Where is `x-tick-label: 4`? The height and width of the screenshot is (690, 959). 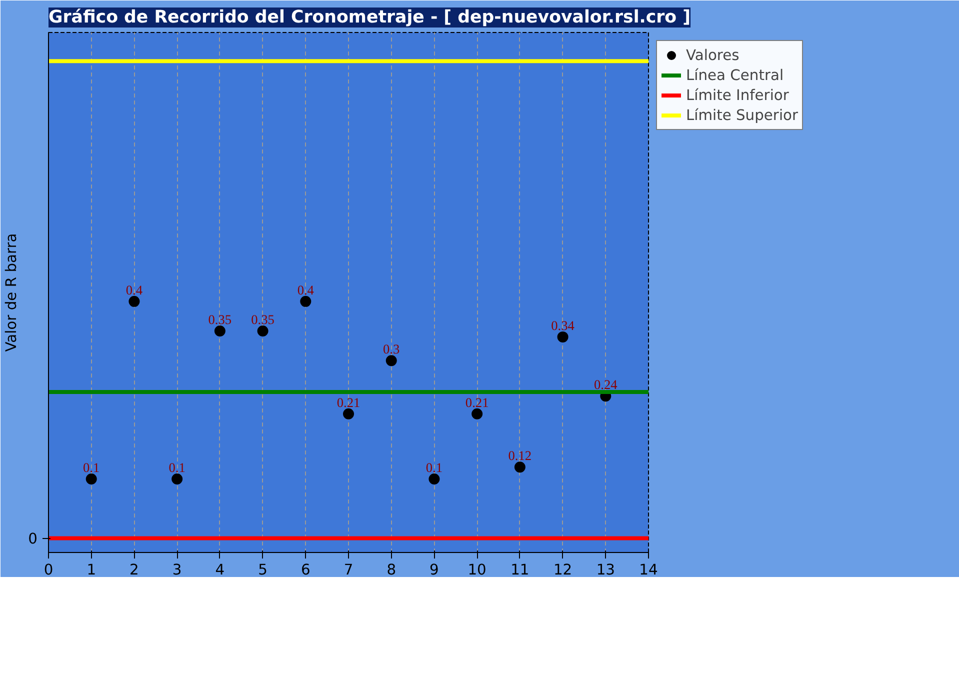
x-tick-label: 4 is located at coordinates (220, 570).